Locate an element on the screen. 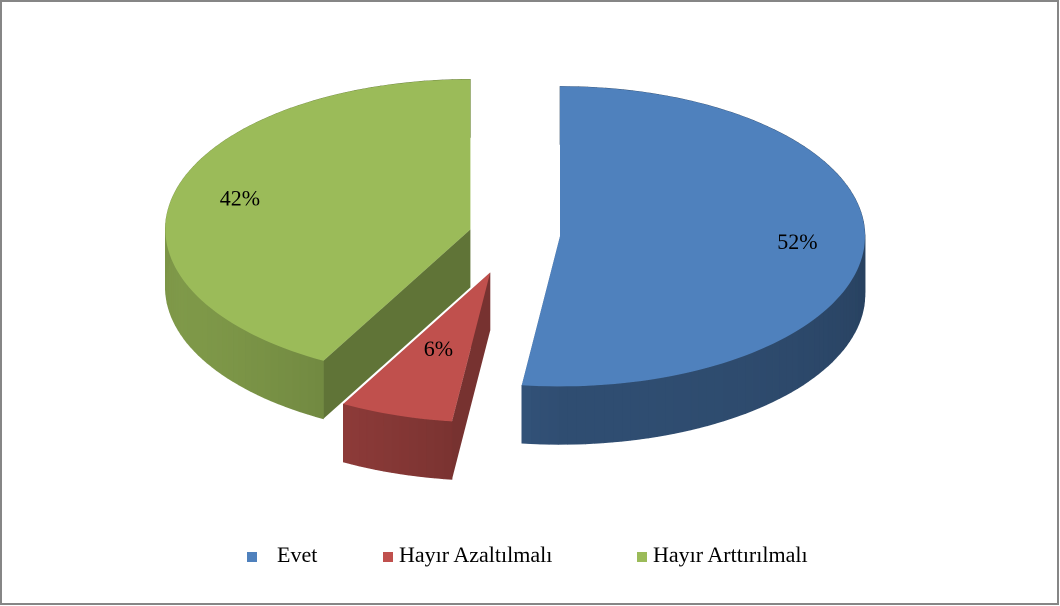  legend-label: Hayır Azaltılmalı is located at coordinates (475, 554).